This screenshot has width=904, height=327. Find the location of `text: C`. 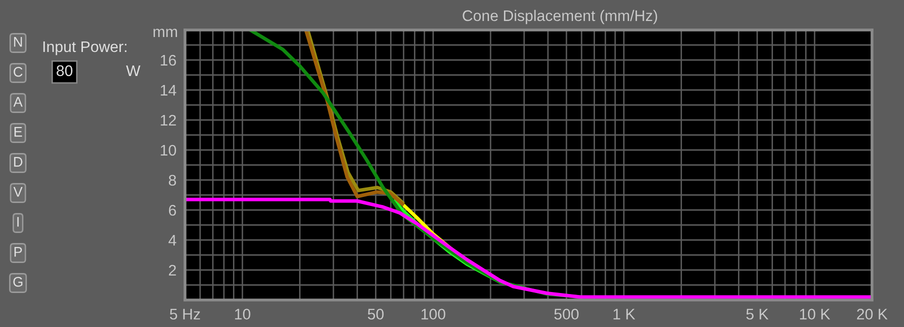

text: C is located at coordinates (18, 71).